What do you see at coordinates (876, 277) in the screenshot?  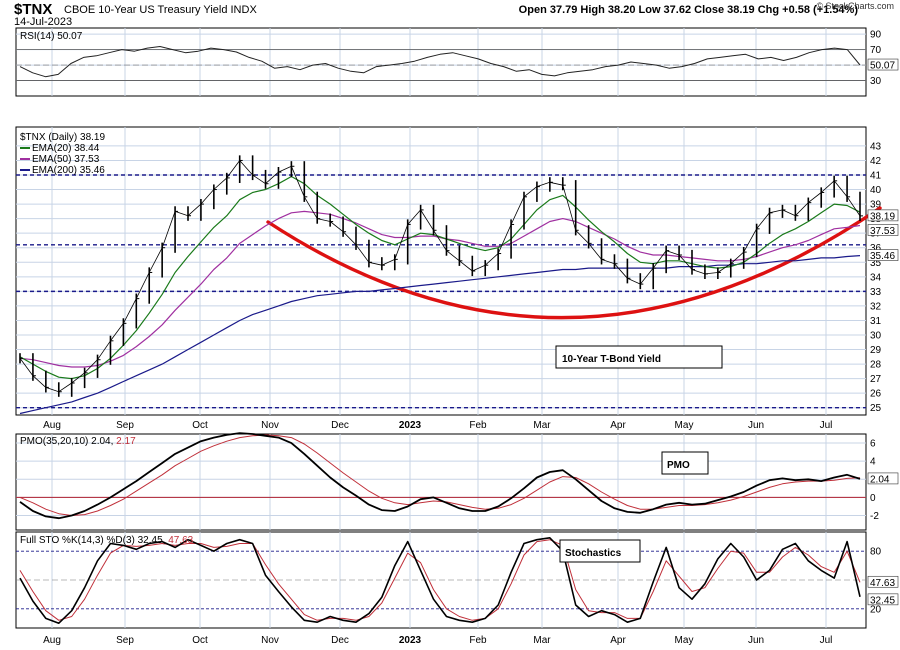 I see `price-ytick-9: 34` at bounding box center [876, 277].